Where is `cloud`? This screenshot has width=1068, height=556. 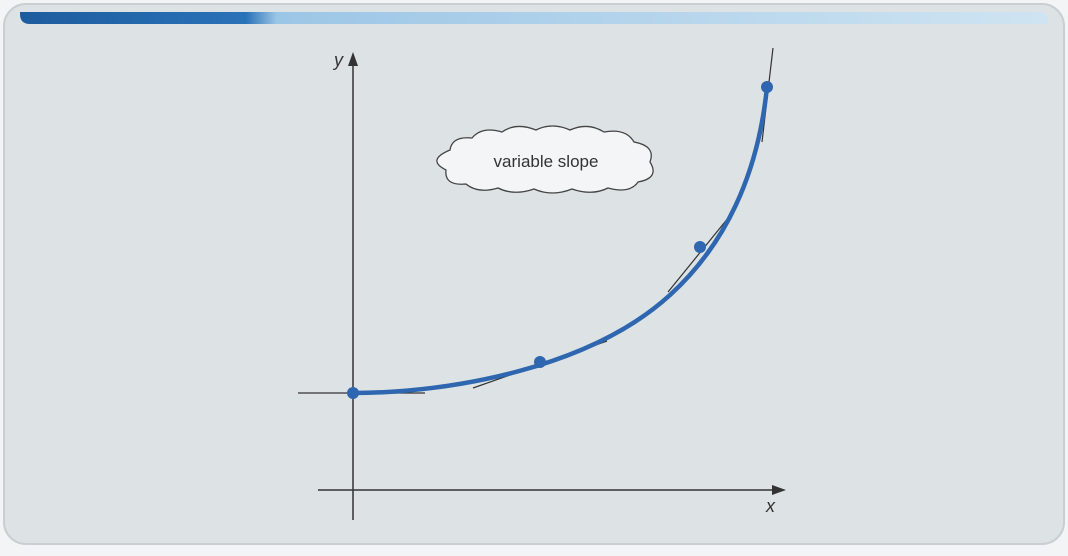 cloud is located at coordinates (545, 159).